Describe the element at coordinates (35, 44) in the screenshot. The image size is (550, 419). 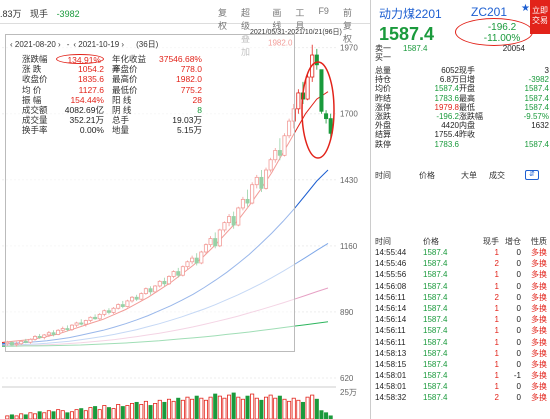
I see `popup-start-date: ‹ 2021-08-20 ›` at that location.